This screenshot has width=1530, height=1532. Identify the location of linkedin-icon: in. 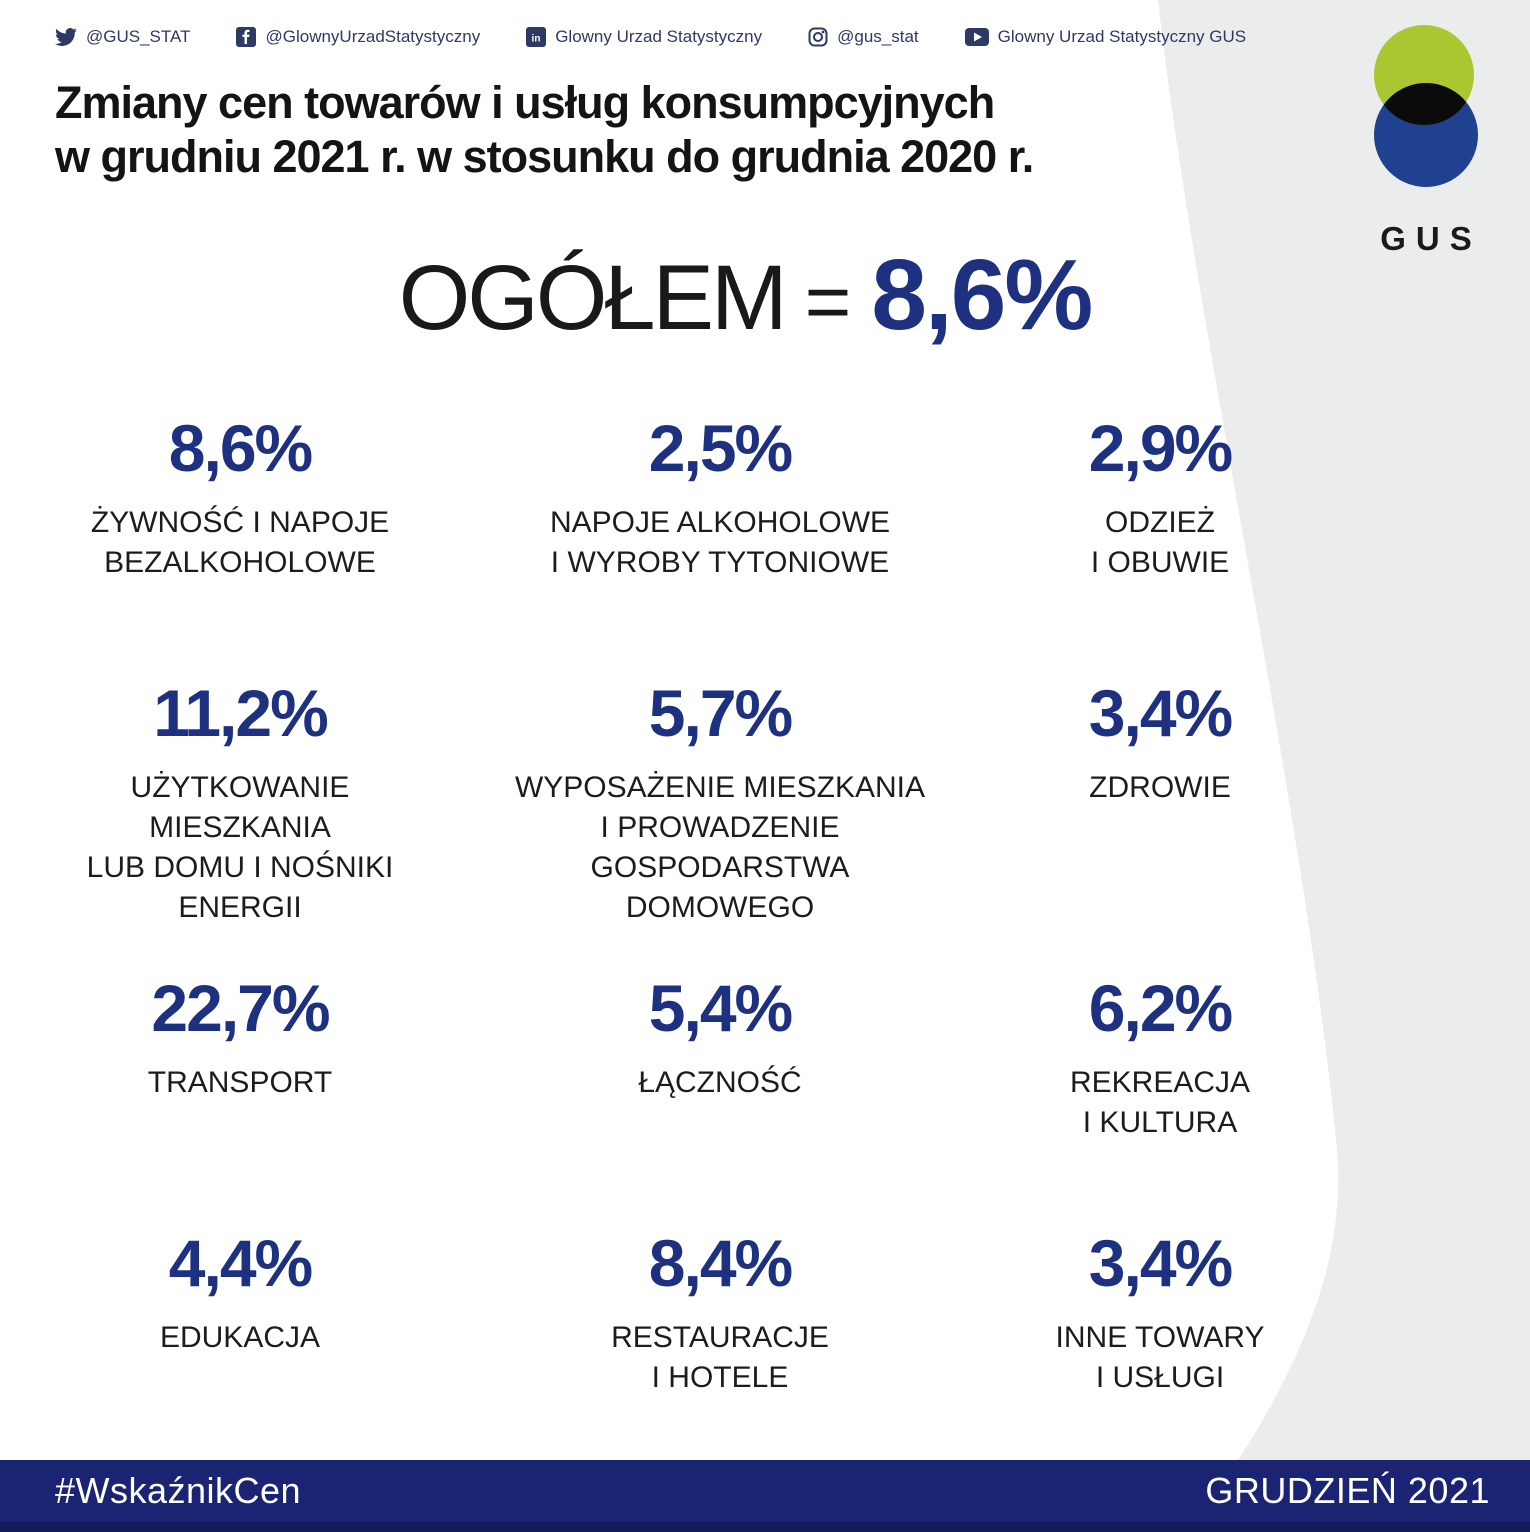
(536, 37).